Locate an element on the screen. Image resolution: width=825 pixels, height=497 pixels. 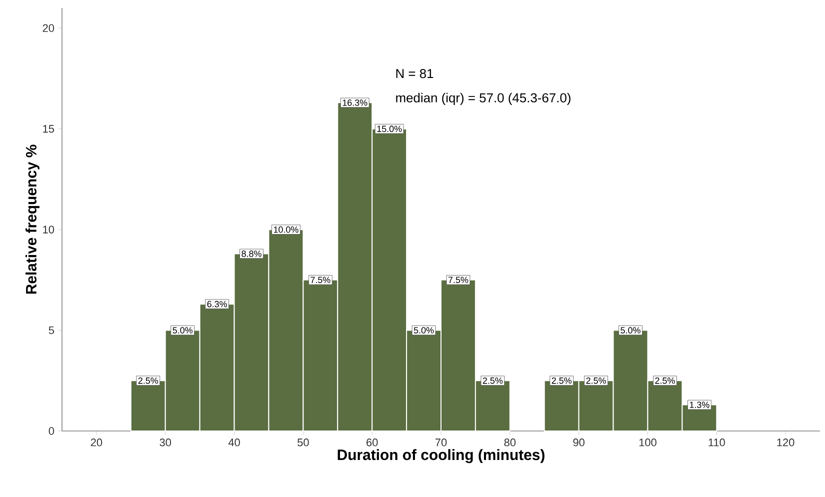
data-label: 15.0% is located at coordinates (389, 129).